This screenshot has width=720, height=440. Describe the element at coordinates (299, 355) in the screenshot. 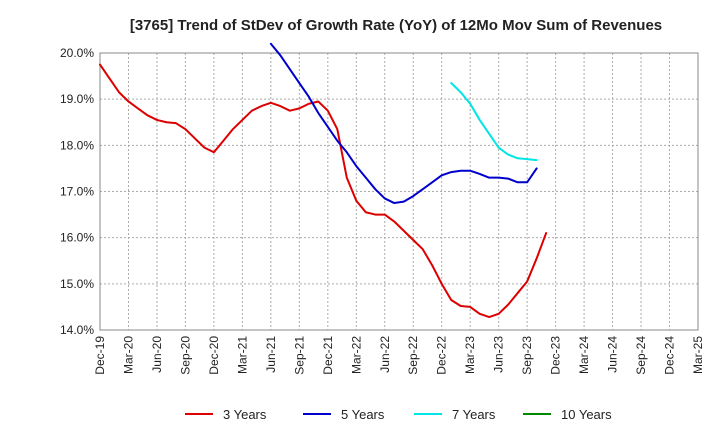

I see `x-tick-label: Sep-21` at that location.